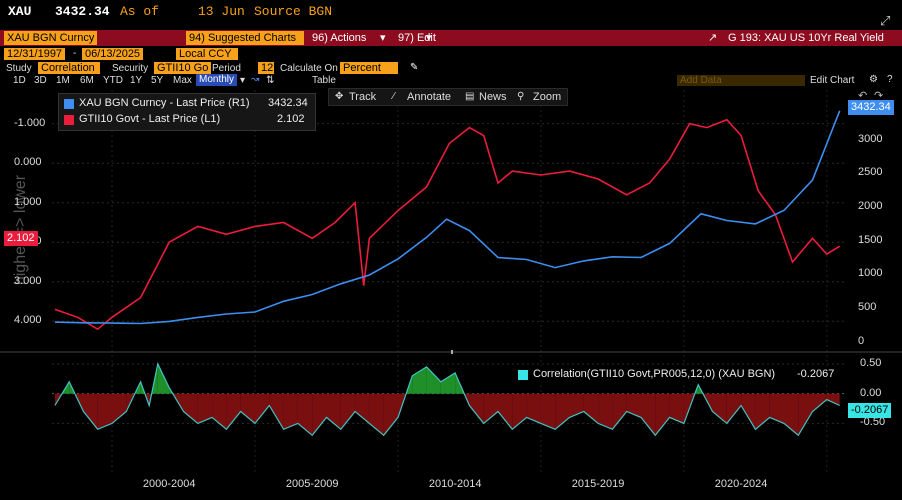 The height and width of the screenshot is (500, 902). I want to click on annotate-button: Annotate, so click(429, 97).